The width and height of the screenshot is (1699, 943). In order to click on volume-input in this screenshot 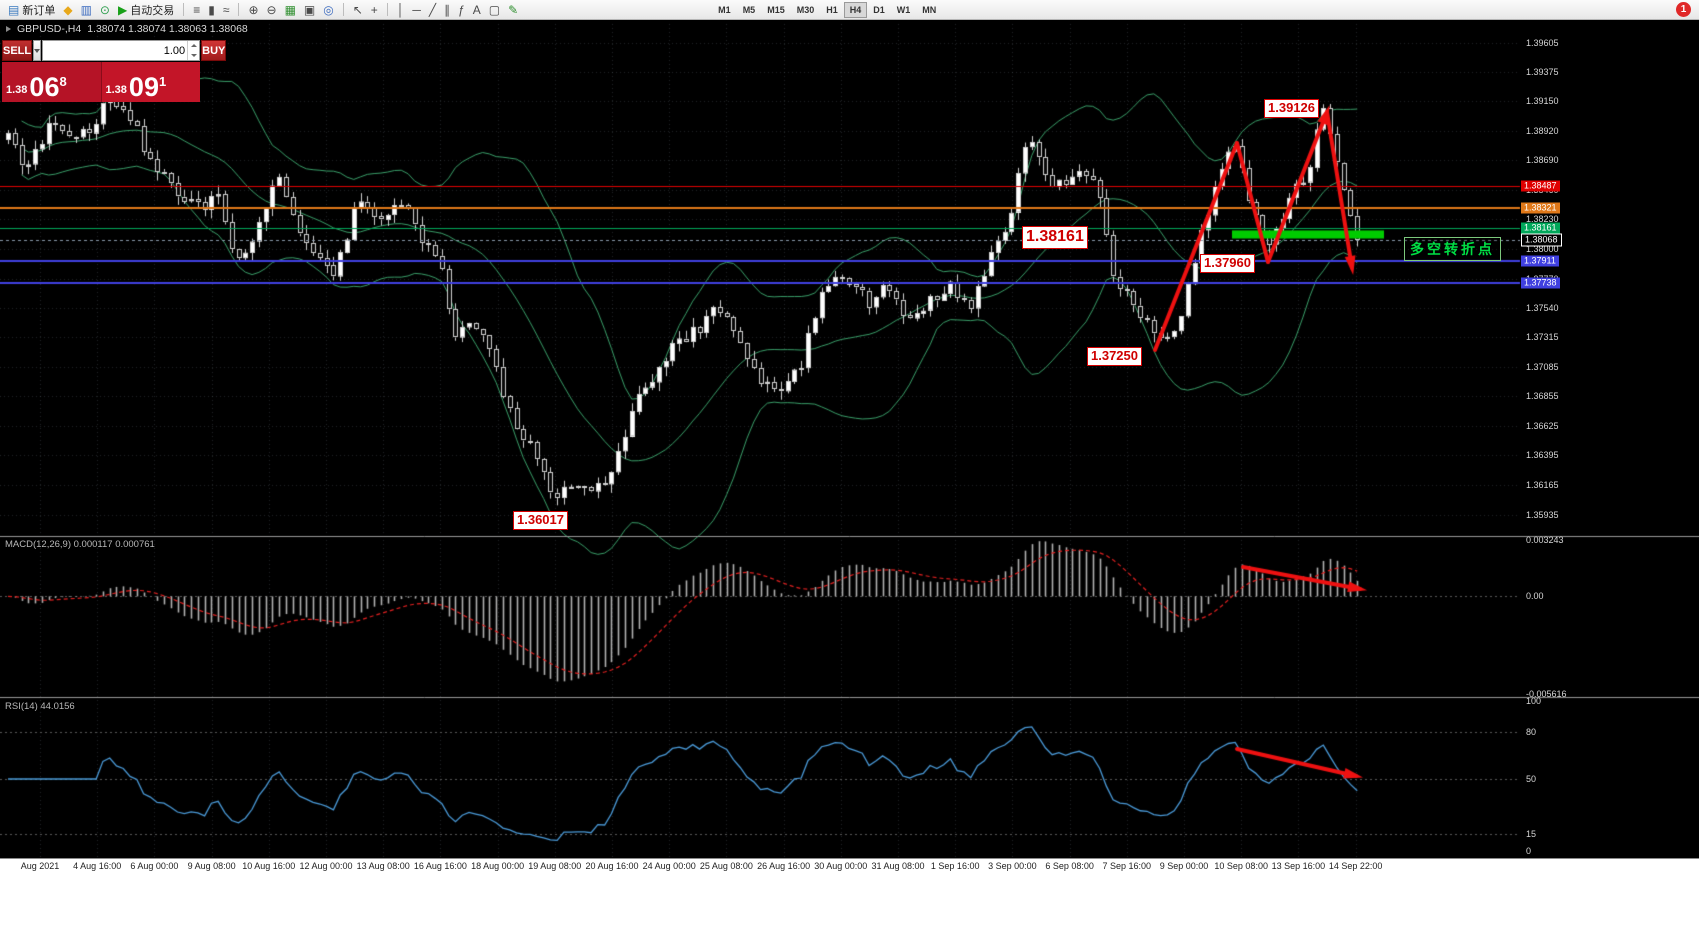, I will do `click(115, 50)`.